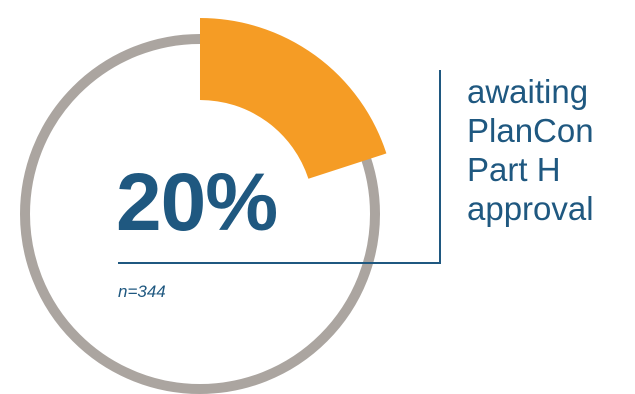 The image size is (635, 394). I want to click on donut-value-arc, so click(292, 99).